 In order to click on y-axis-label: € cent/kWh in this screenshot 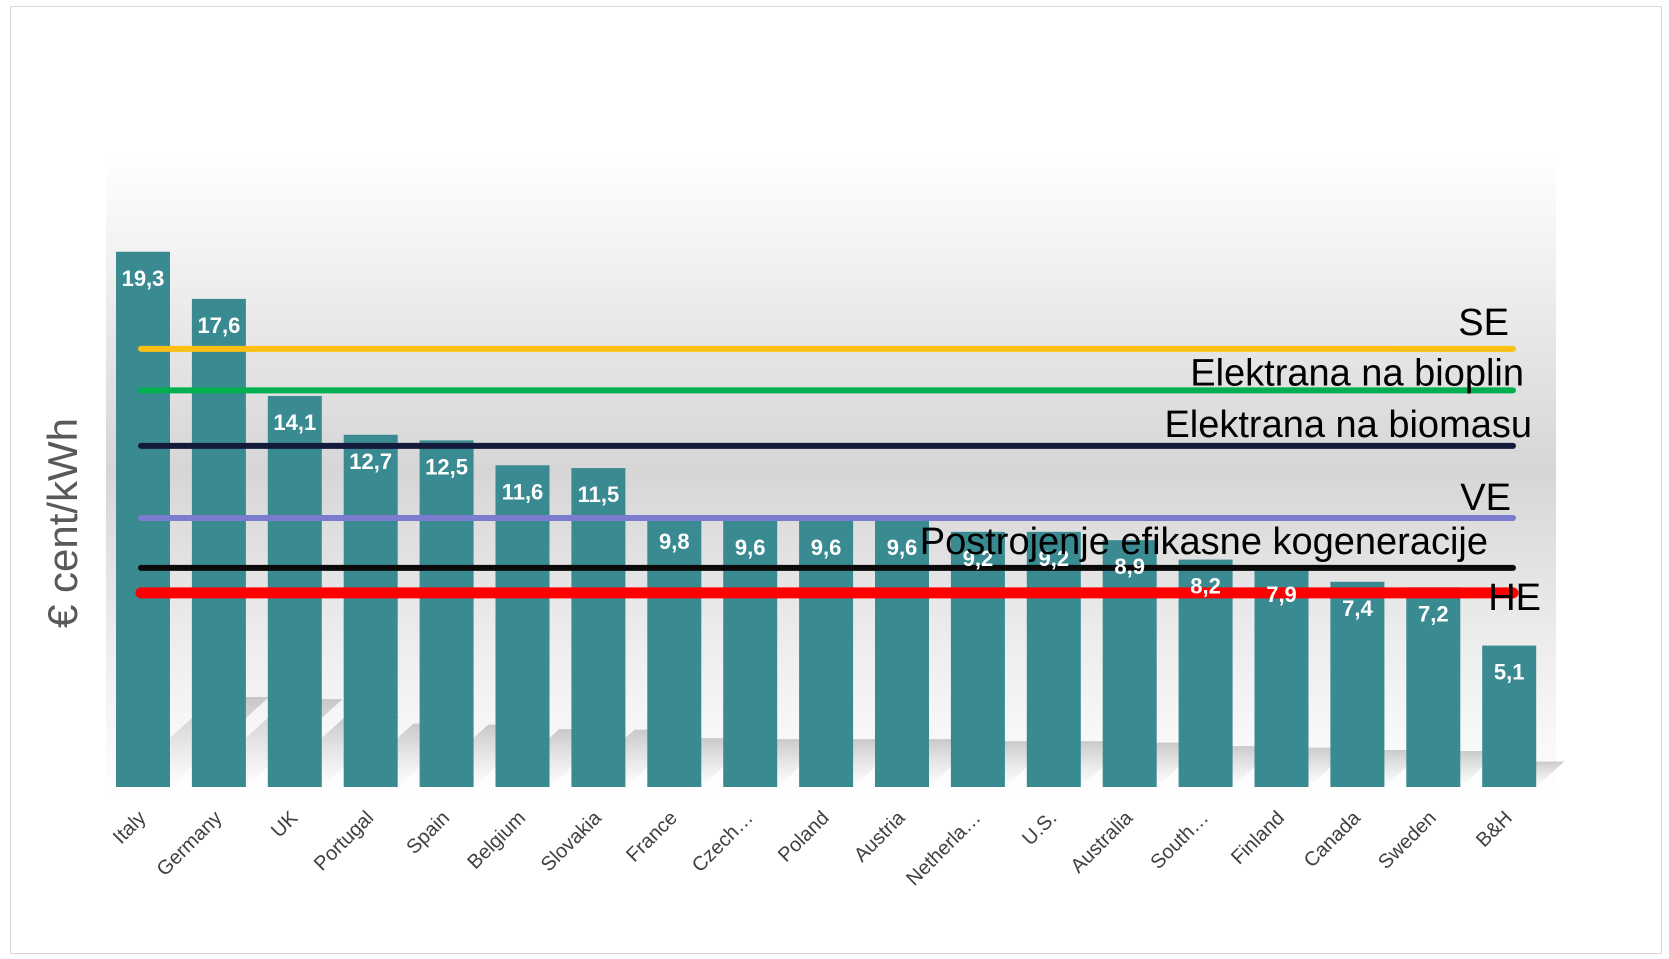, I will do `click(62, 523)`.